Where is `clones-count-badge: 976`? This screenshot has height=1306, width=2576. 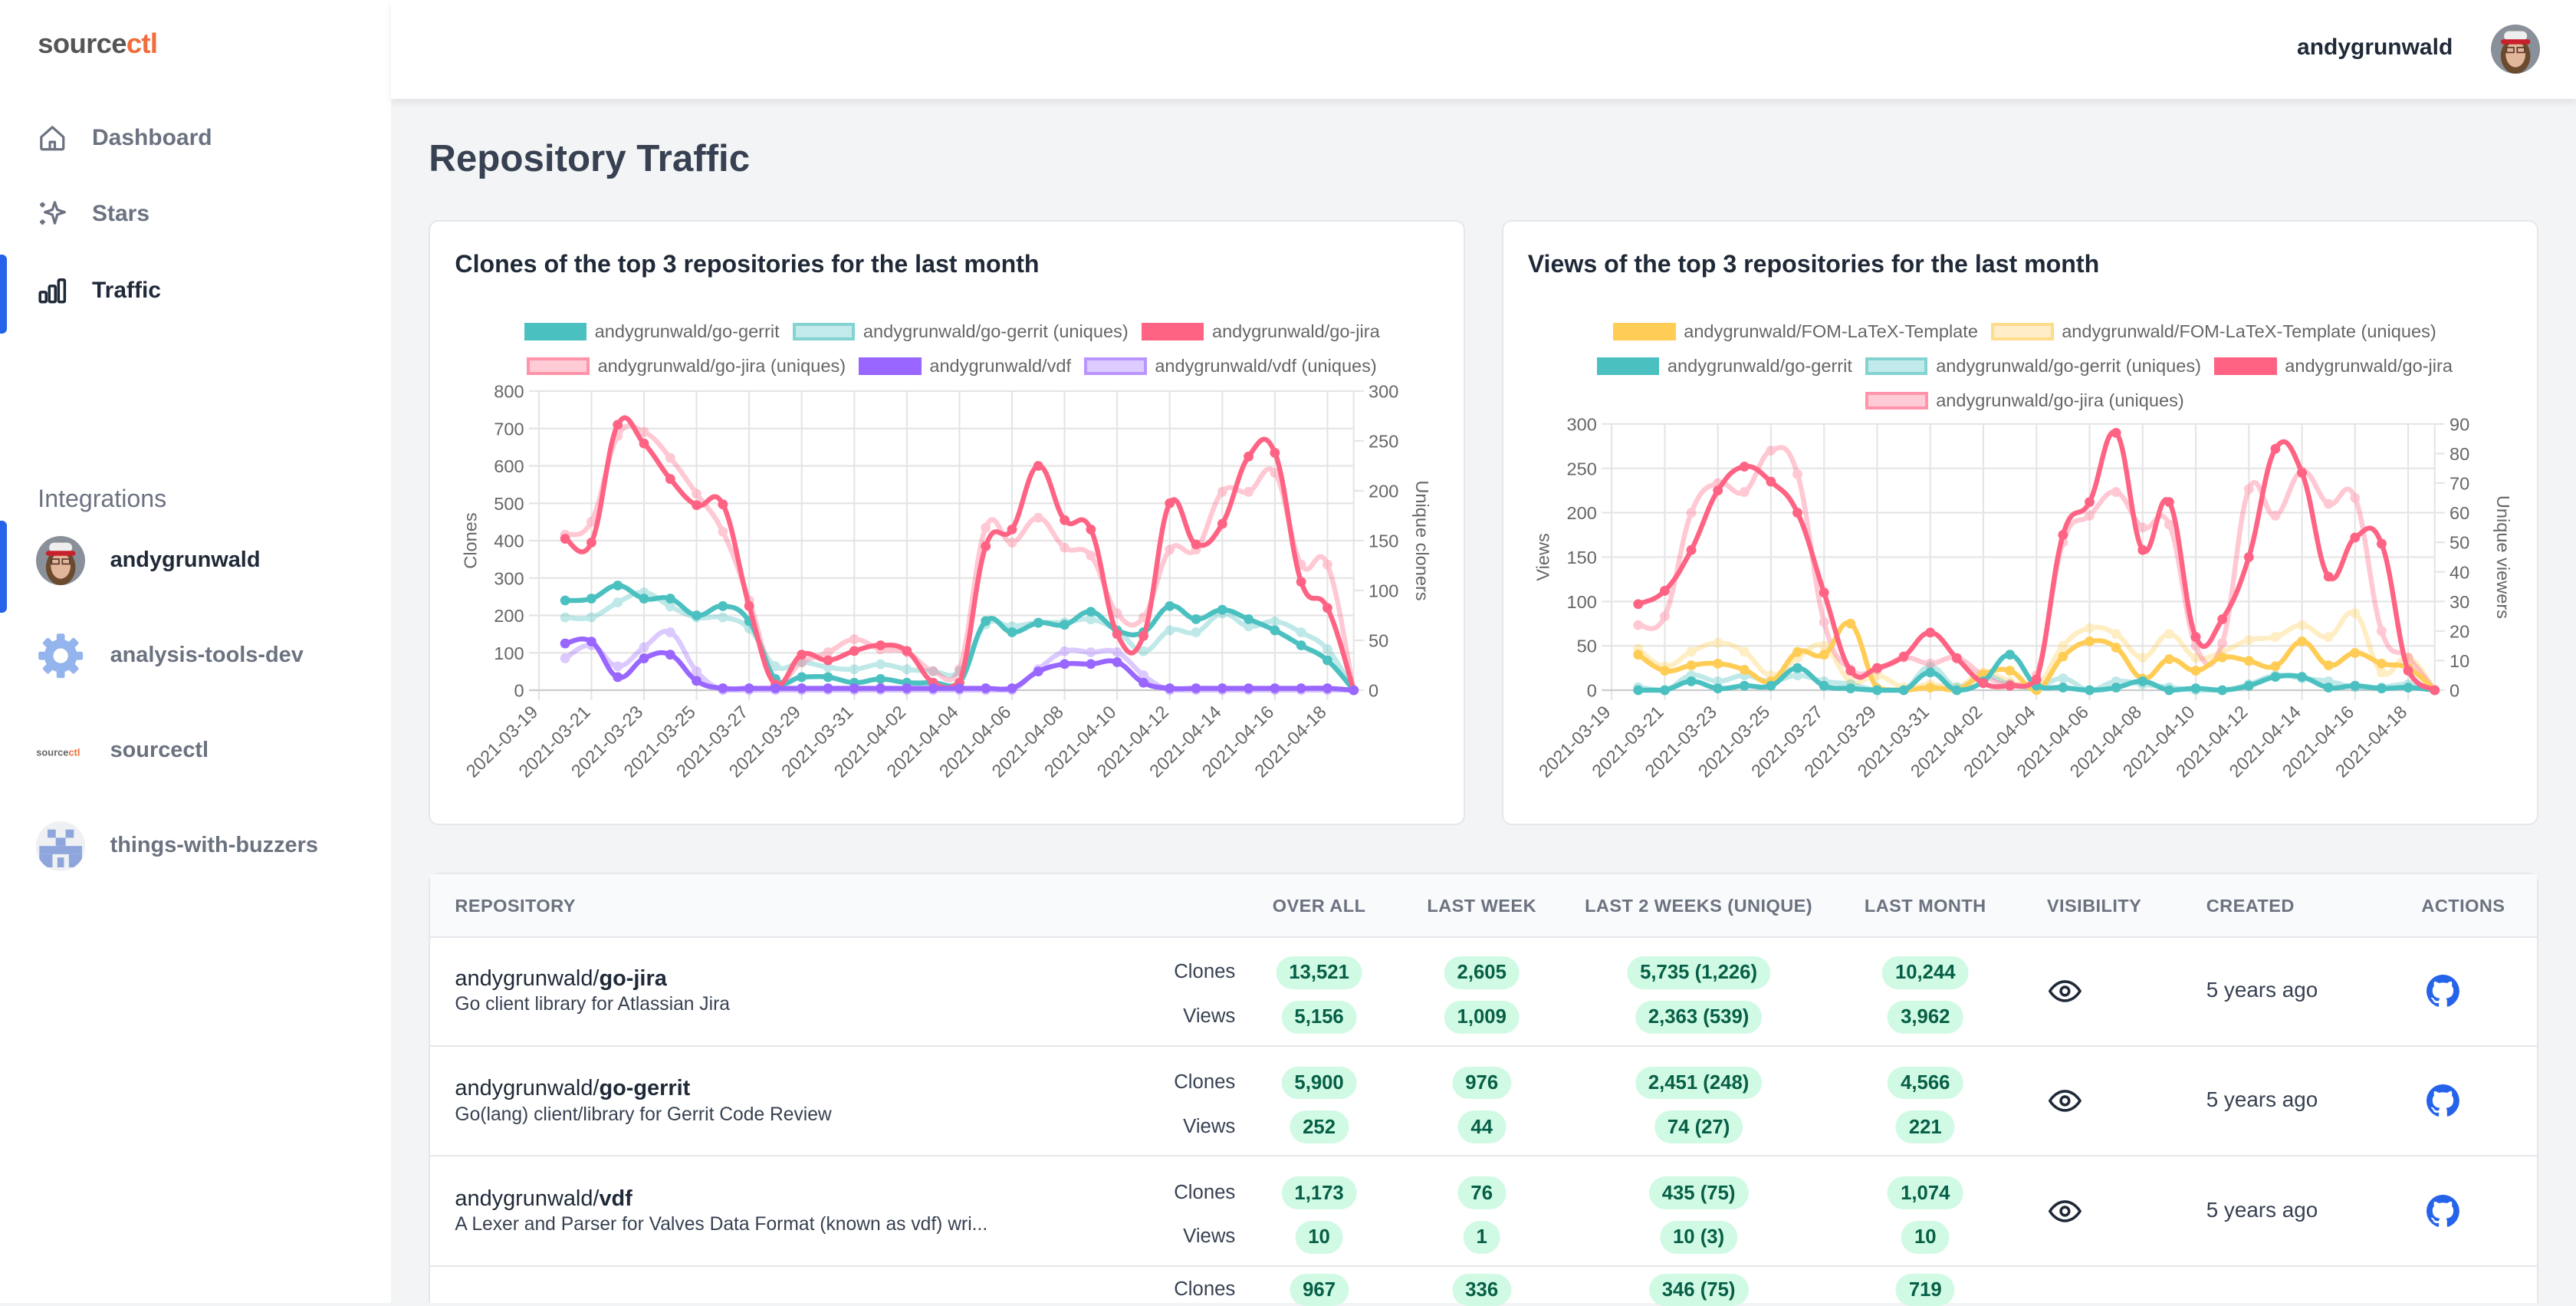 clones-count-badge: 976 is located at coordinates (1482, 1083).